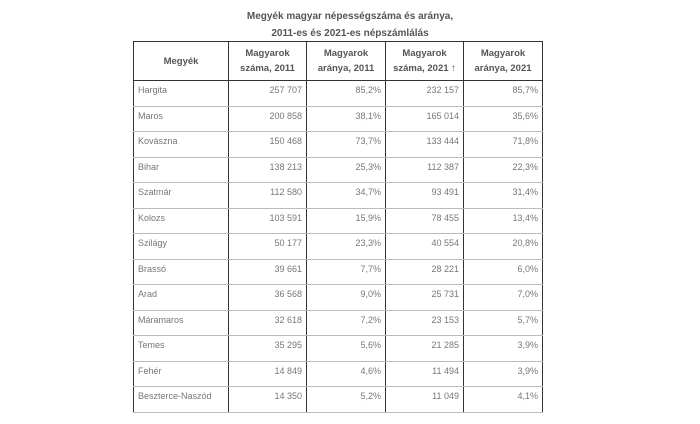 The image size is (700, 424). Describe the element at coordinates (424, 246) in the screenshot. I see `table-cell: 40 554` at that location.